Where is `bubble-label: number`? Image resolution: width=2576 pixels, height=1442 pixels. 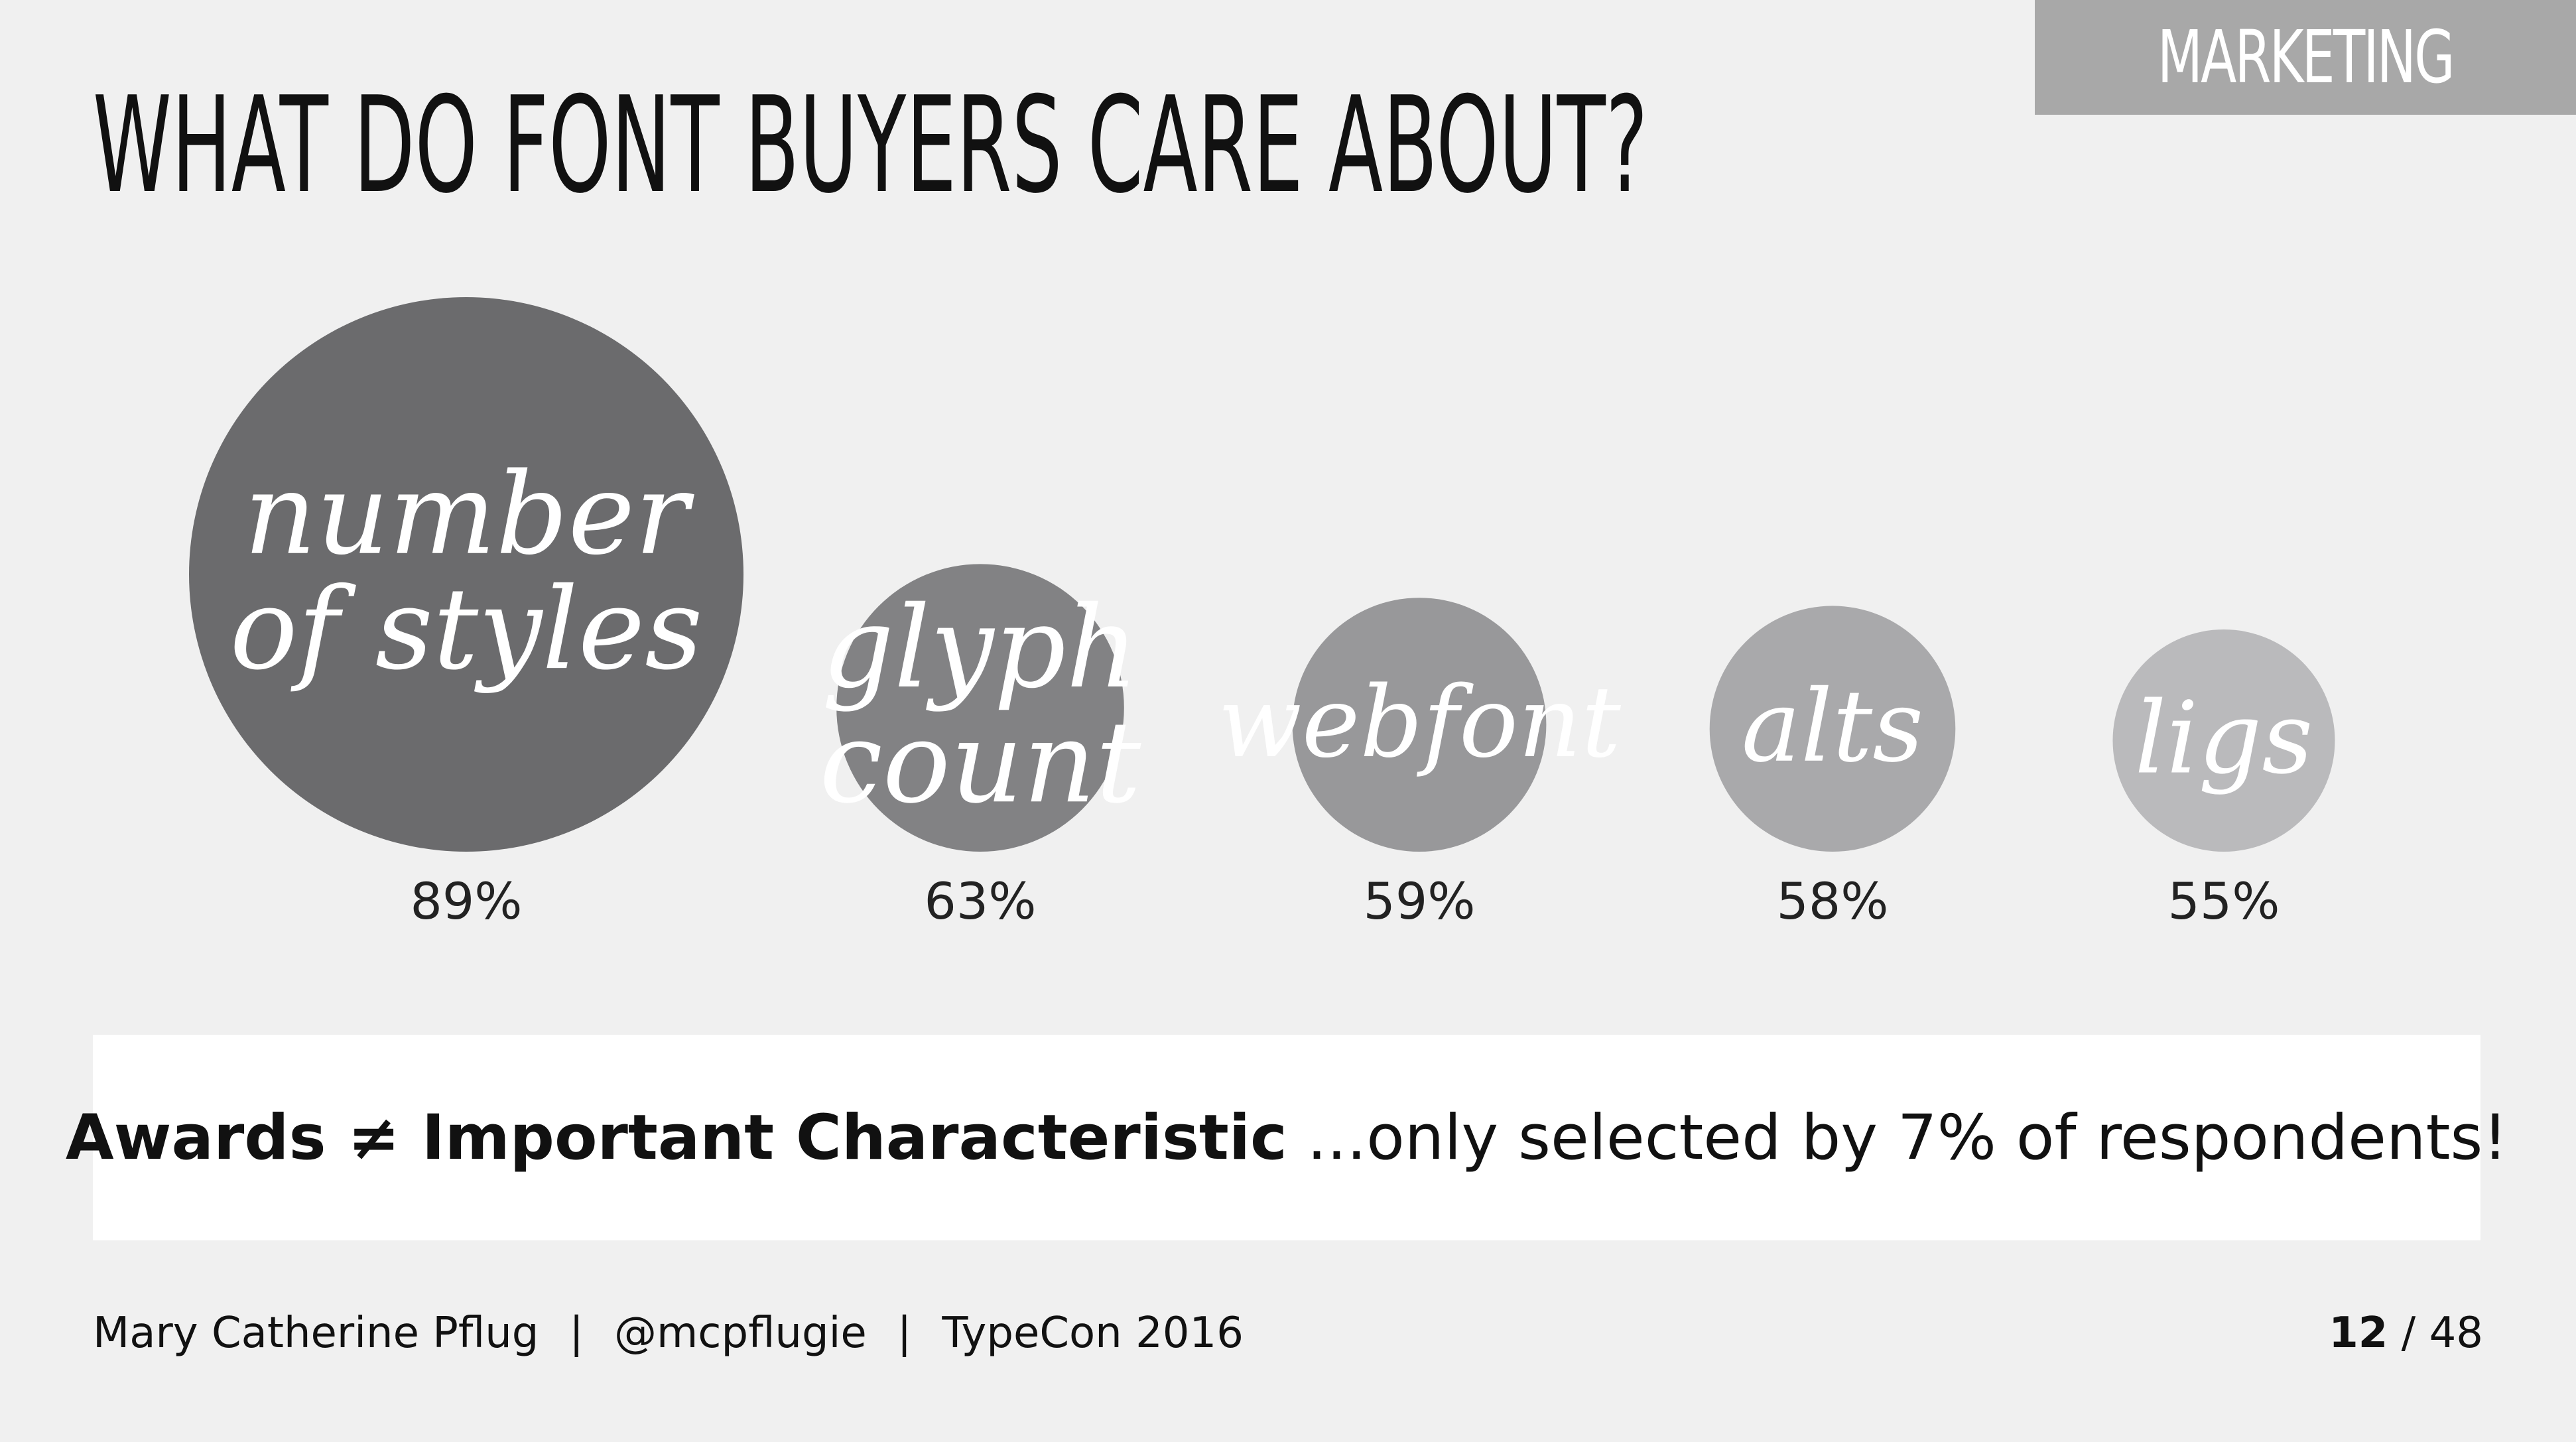
bubble-label: number is located at coordinates (470, 514).